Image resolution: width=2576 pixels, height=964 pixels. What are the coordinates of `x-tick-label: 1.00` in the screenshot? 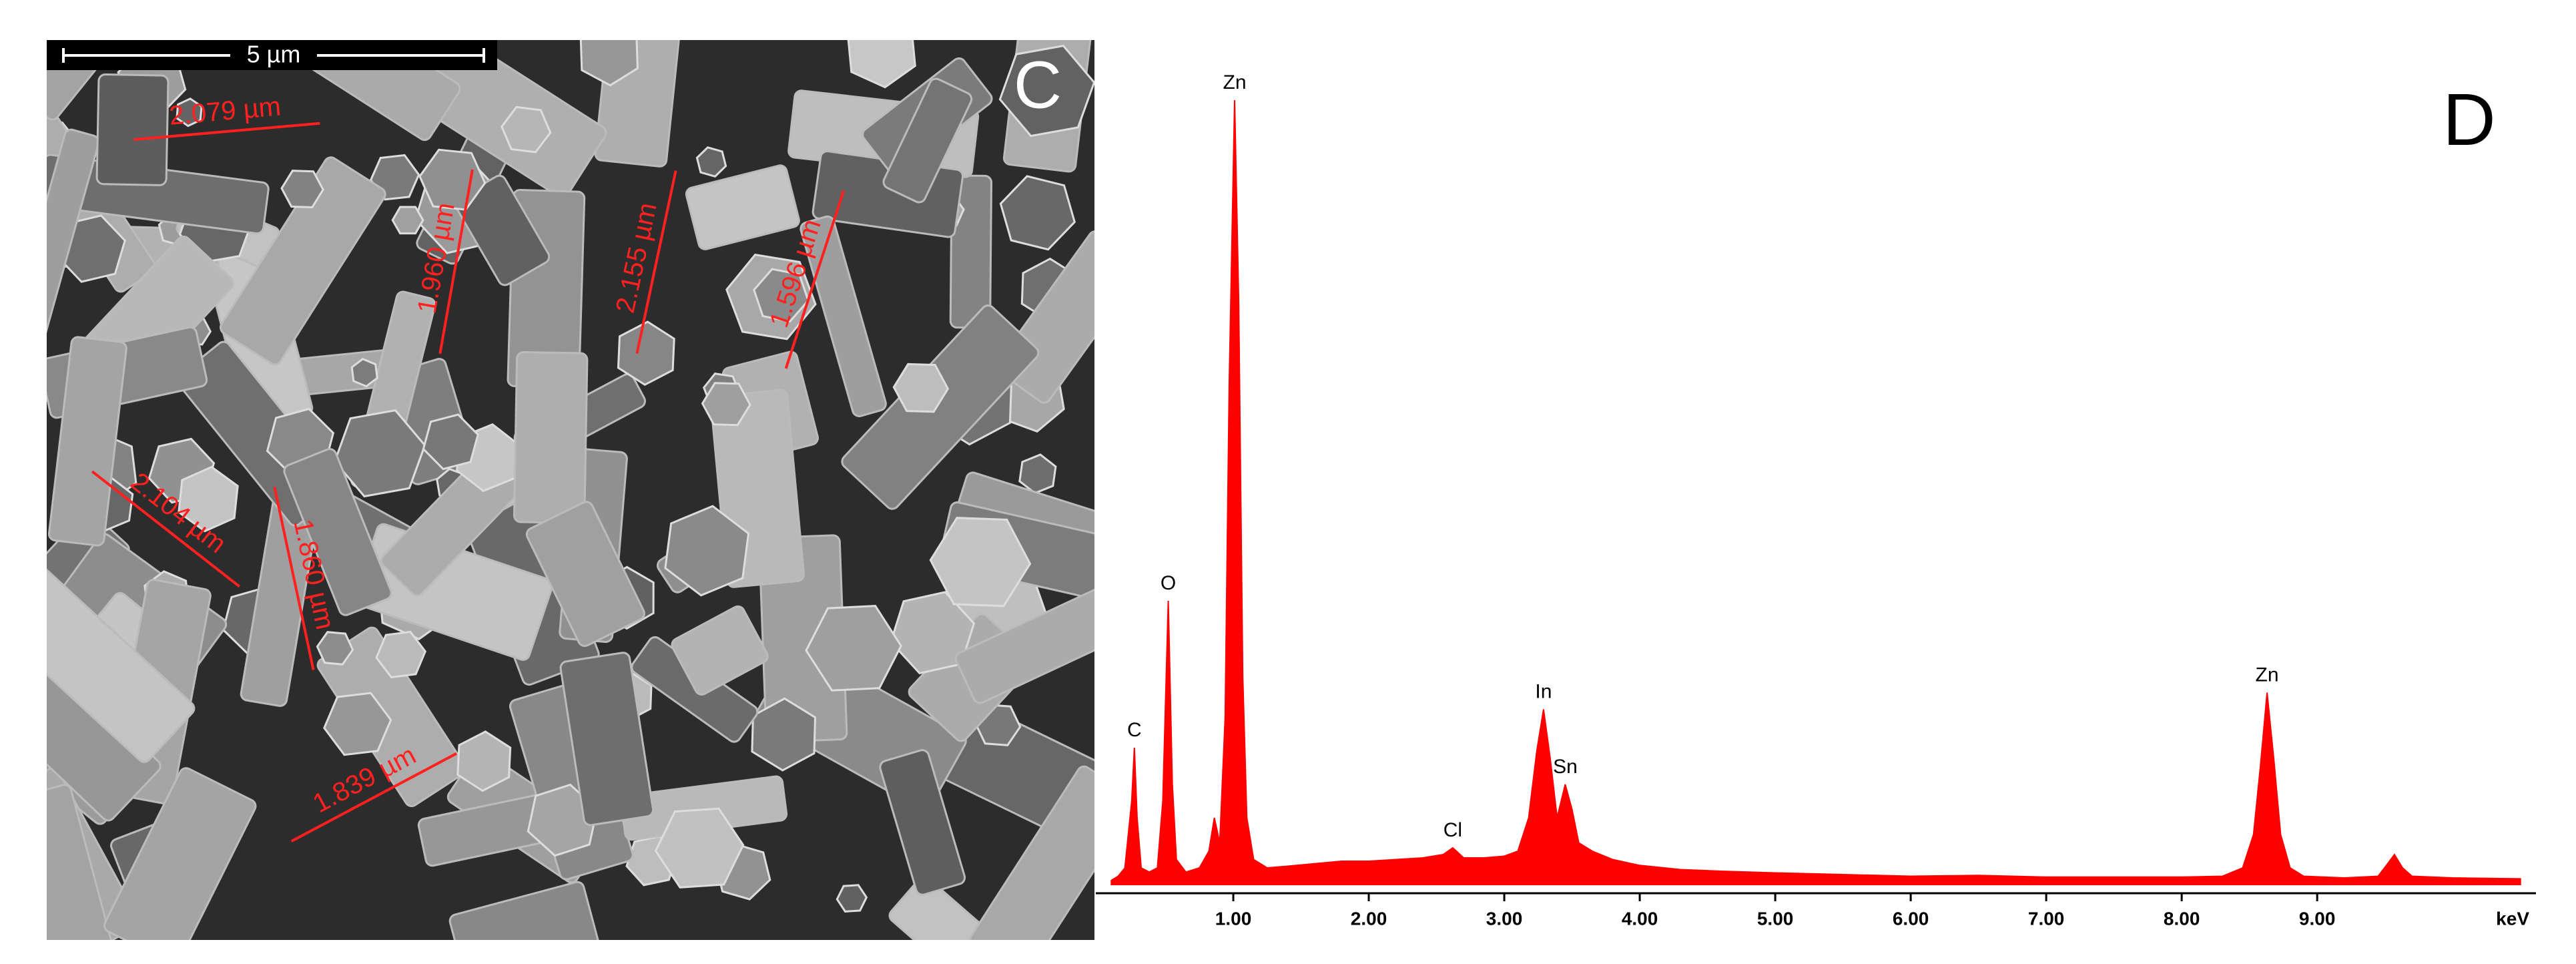 It's located at (1233, 918).